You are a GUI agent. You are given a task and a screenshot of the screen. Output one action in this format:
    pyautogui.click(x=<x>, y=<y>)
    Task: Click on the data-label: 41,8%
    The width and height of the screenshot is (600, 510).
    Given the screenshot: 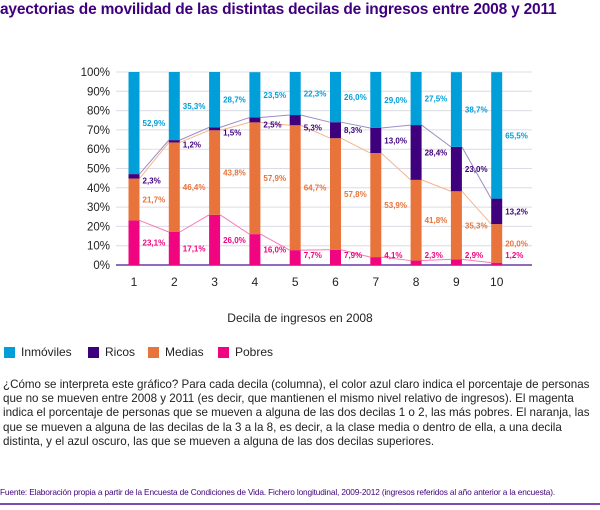 What is the action you would take?
    pyautogui.click(x=436, y=220)
    